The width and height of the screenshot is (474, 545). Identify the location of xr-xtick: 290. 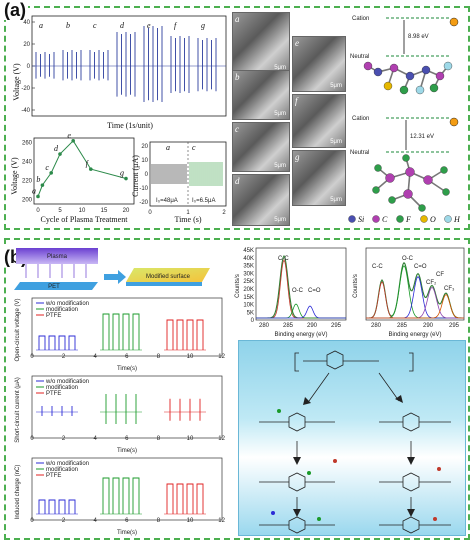
(428, 326).